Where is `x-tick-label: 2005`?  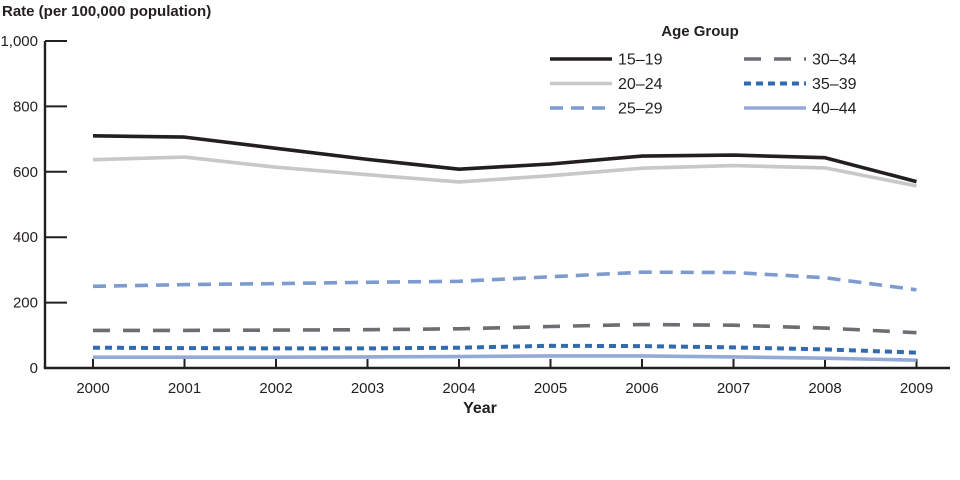 x-tick-label: 2005 is located at coordinates (550, 388).